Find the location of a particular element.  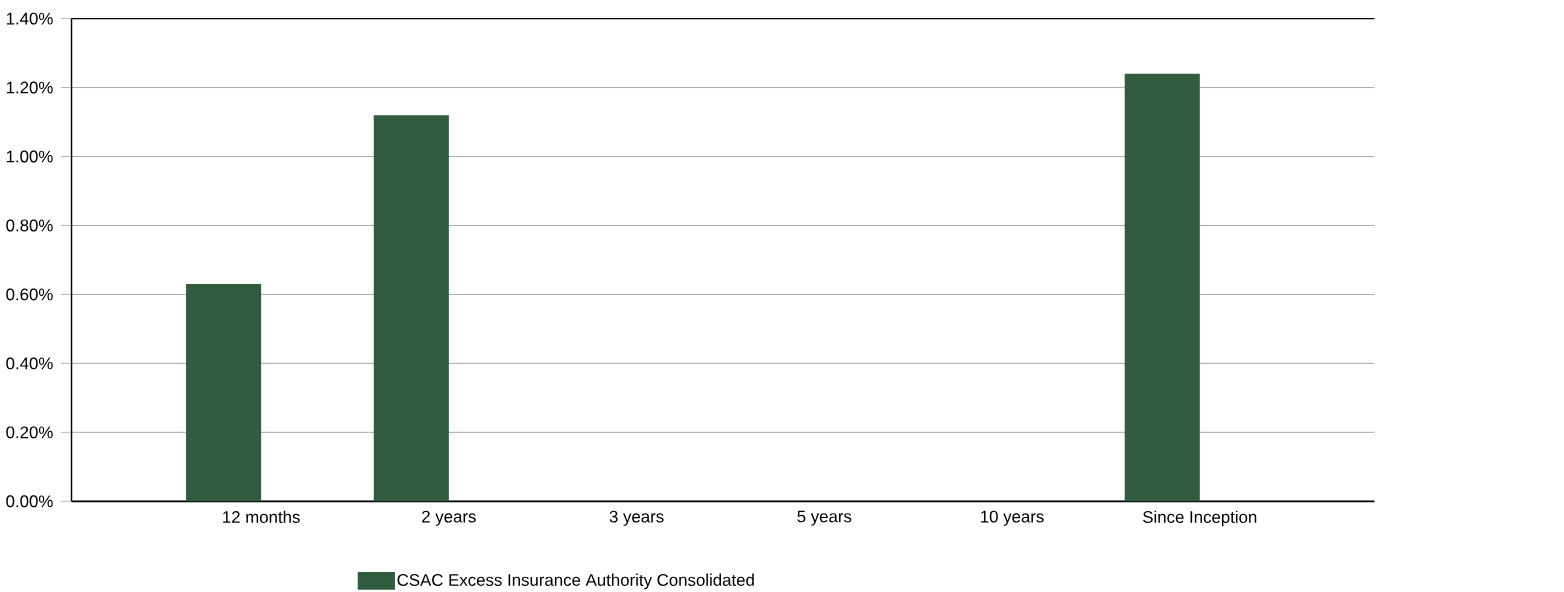

x-tick-label: Since Inception is located at coordinates (1200, 518).